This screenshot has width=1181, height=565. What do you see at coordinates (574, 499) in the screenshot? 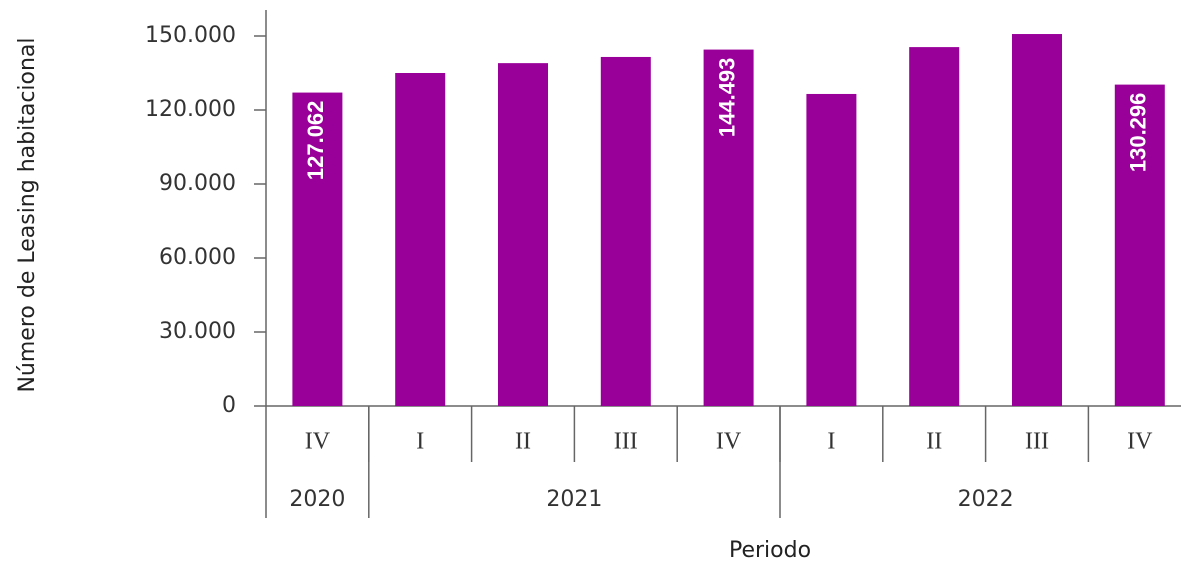
I see `group-label: 2021` at bounding box center [574, 499].